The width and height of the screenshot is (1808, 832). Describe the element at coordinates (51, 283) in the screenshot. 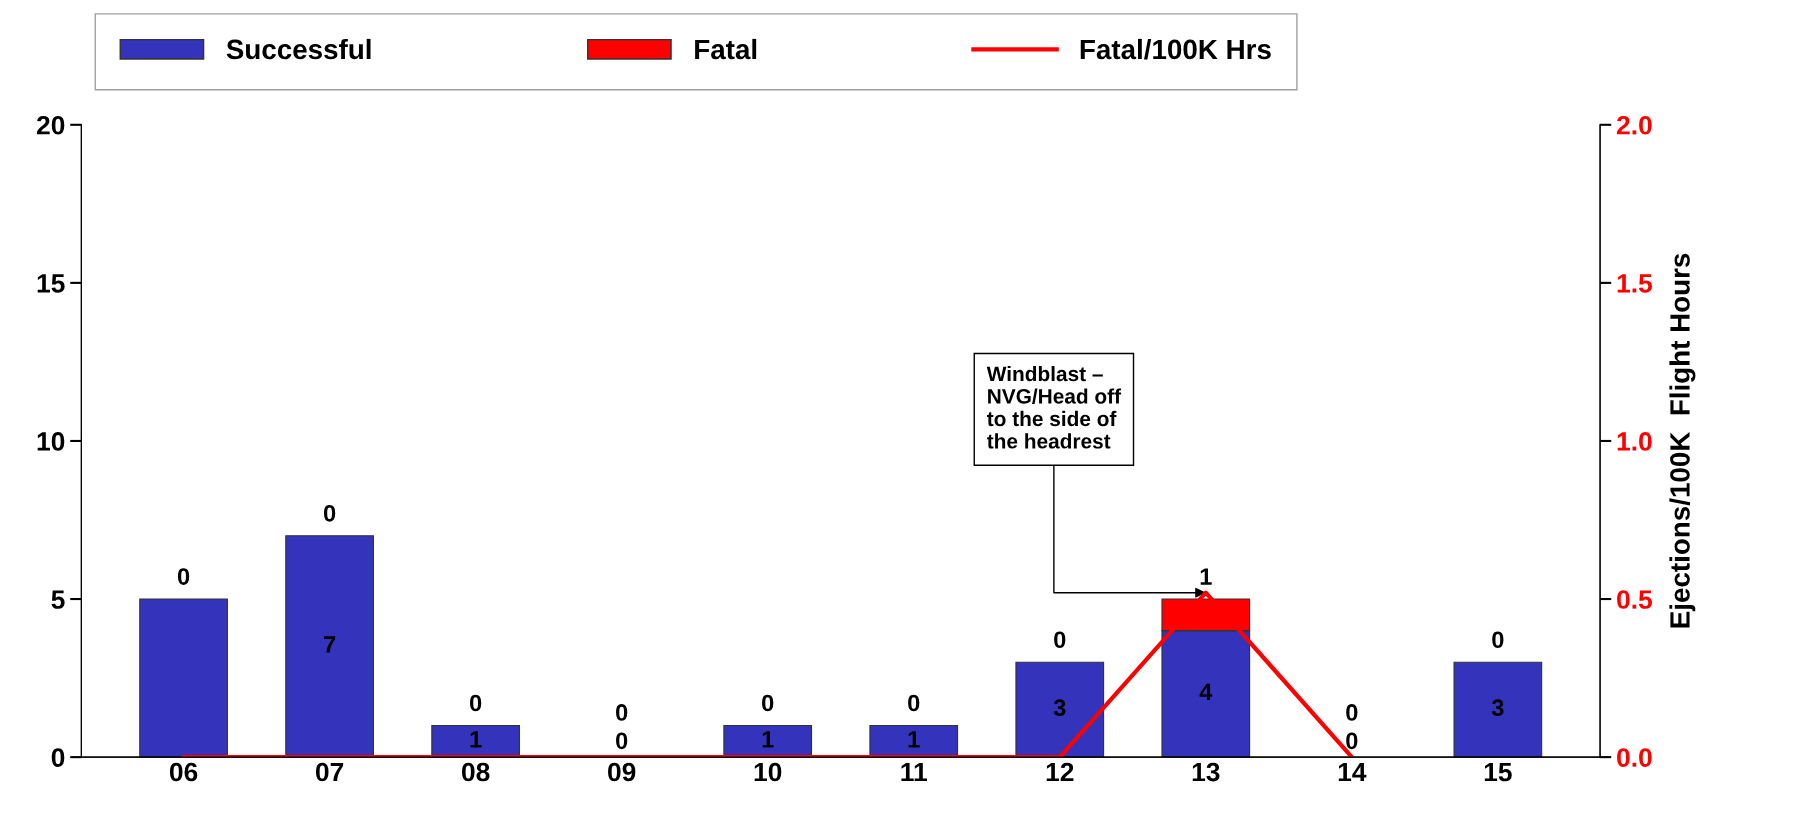

I see `y-tick-label: 15` at that location.